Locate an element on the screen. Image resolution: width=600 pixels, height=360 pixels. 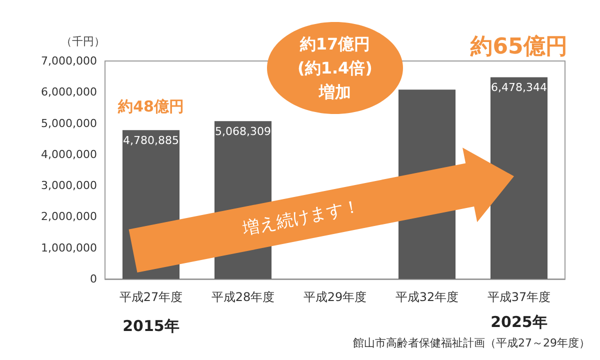
y-axis-title: （千円） is located at coordinates (83, 41).